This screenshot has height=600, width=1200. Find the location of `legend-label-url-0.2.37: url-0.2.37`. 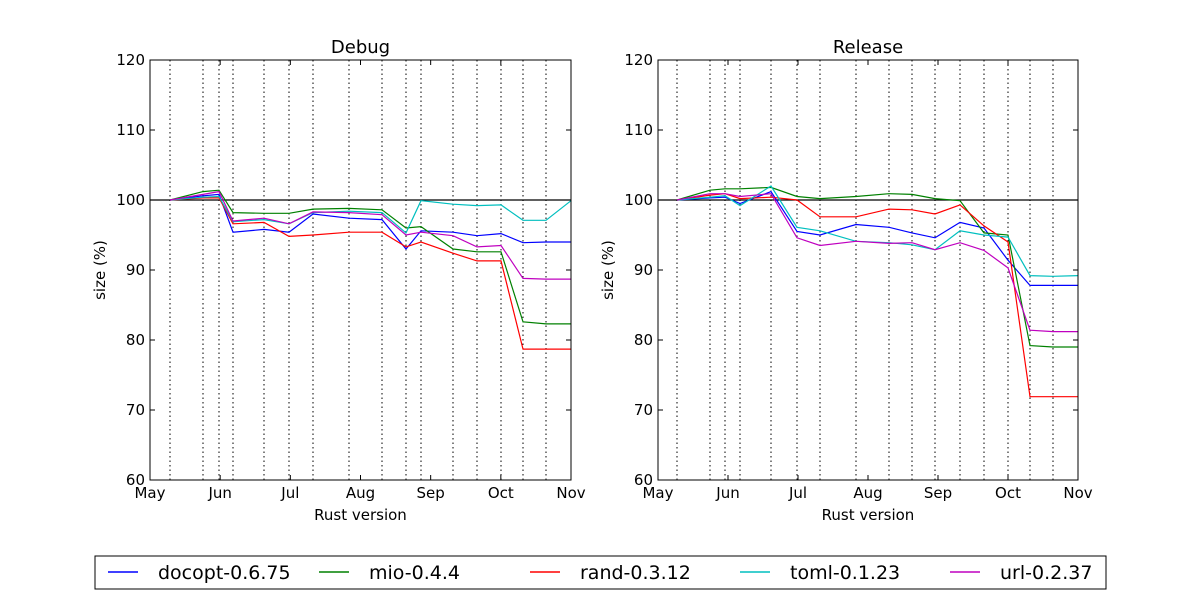

legend-label-url-0.2.37: url-0.2.37 is located at coordinates (1046, 573).